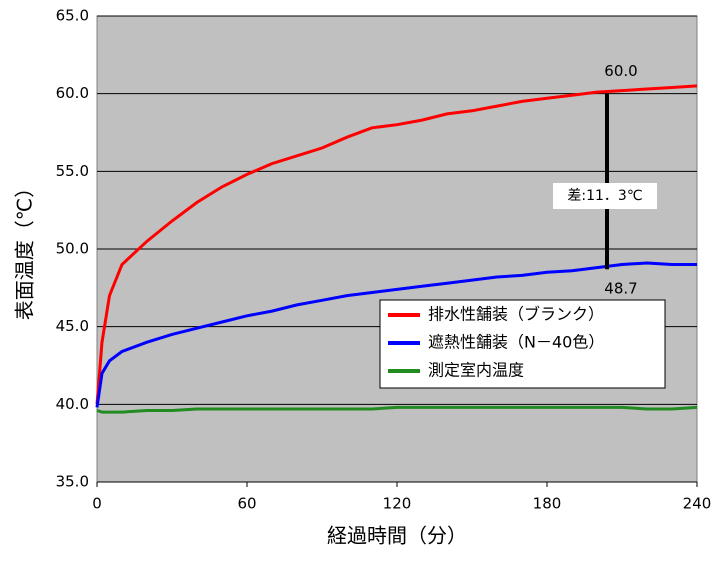  Describe the element at coordinates (547, 504) in the screenshot. I see `x-tick-label: 180` at that location.